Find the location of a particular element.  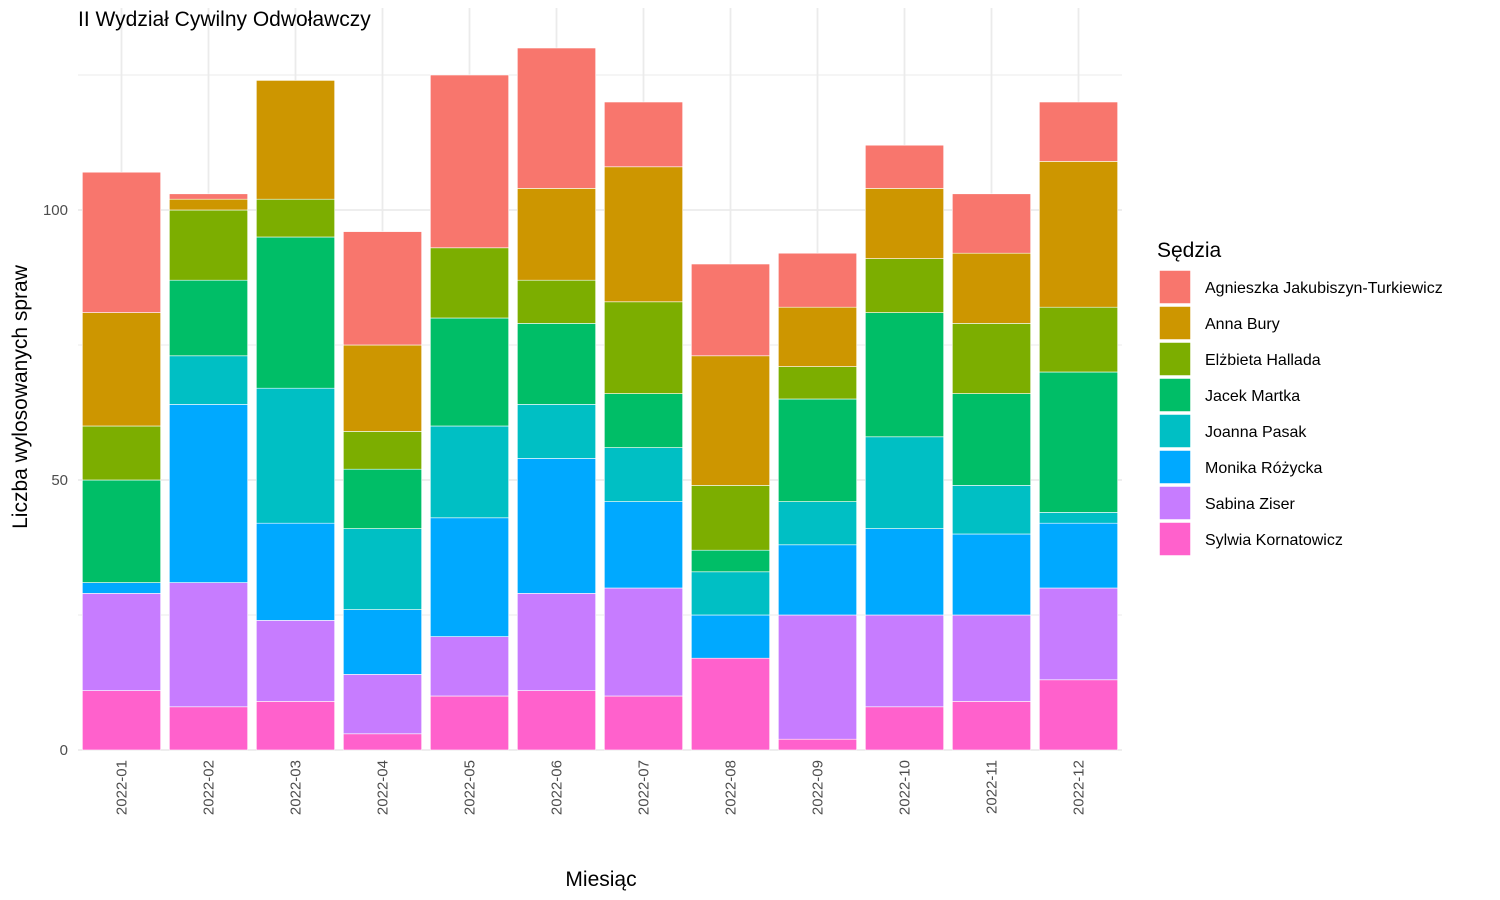

legend-label: Elżbieta Hallada is located at coordinates (1263, 360).